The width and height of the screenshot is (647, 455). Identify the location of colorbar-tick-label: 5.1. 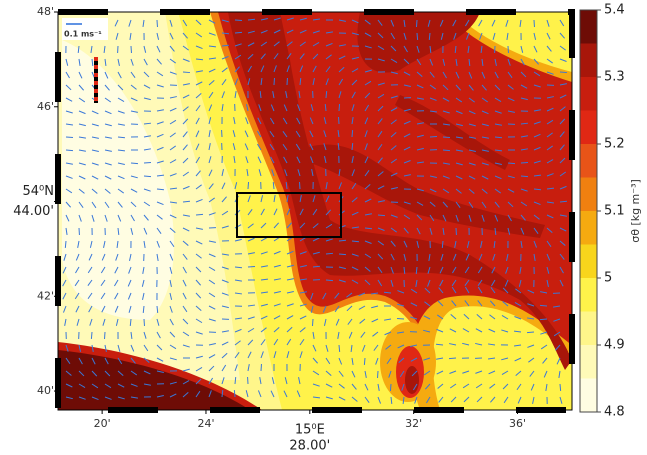
(614, 211).